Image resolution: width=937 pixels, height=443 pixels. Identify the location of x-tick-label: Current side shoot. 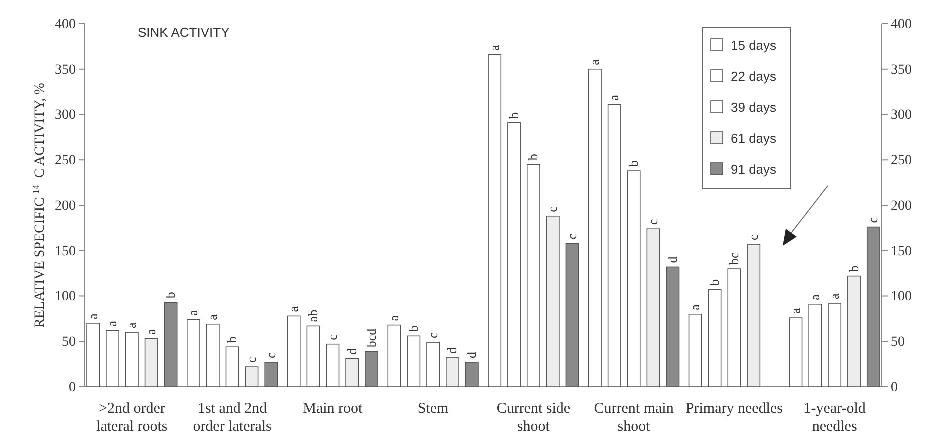
(533, 418).